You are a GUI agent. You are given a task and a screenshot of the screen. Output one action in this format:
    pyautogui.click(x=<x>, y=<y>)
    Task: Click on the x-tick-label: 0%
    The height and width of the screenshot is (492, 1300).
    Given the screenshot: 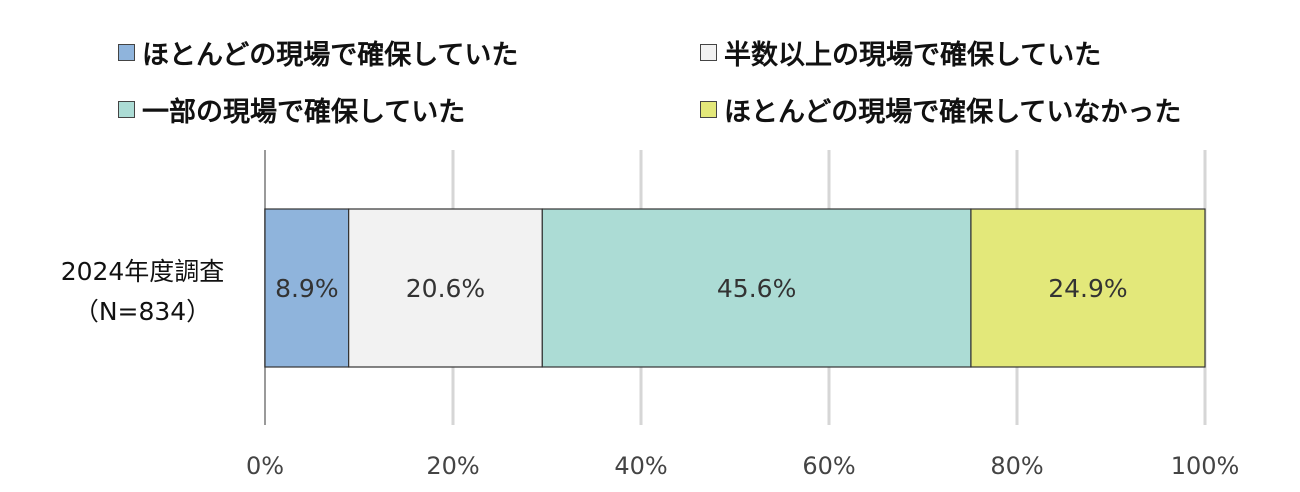 What is the action you would take?
    pyautogui.click(x=265, y=466)
    